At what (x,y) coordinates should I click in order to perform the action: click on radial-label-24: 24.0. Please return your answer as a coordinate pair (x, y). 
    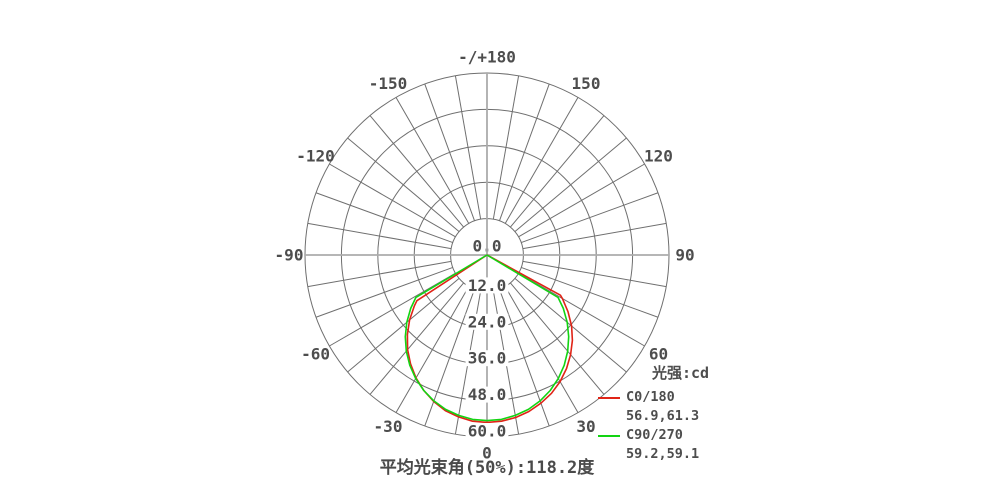
    Looking at the image, I should click on (487, 321).